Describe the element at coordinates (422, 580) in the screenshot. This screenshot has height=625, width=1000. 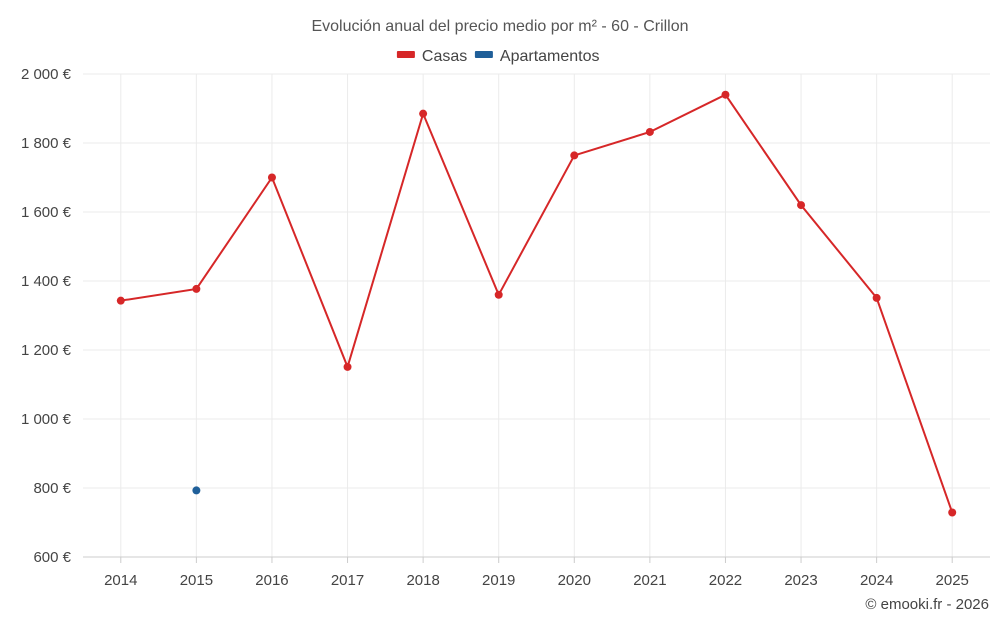
I see `x-tick-label: 2018` at that location.